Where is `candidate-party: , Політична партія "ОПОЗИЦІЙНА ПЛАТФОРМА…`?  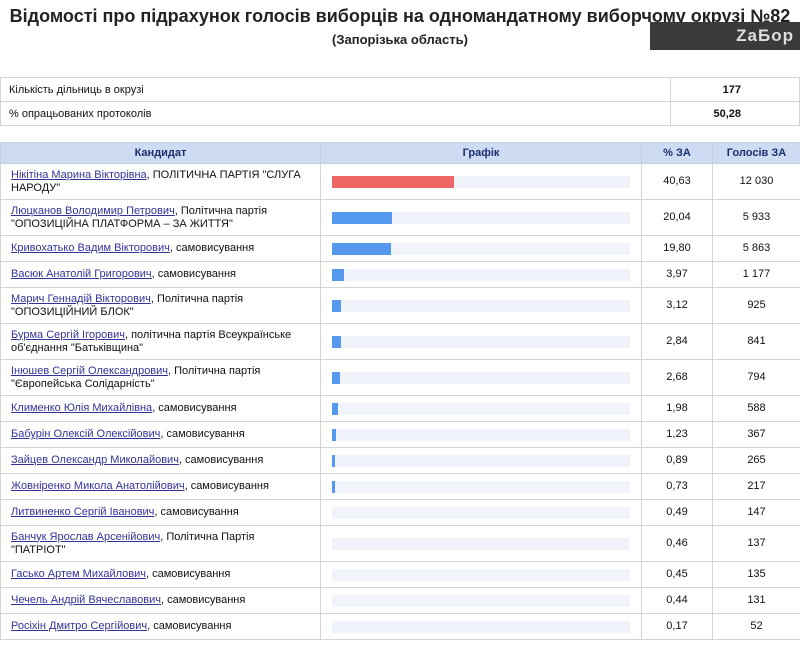
candidate-party: , Політична партія "ОПОЗИЦІЙНА ПЛАТФОРМА… is located at coordinates (139, 217).